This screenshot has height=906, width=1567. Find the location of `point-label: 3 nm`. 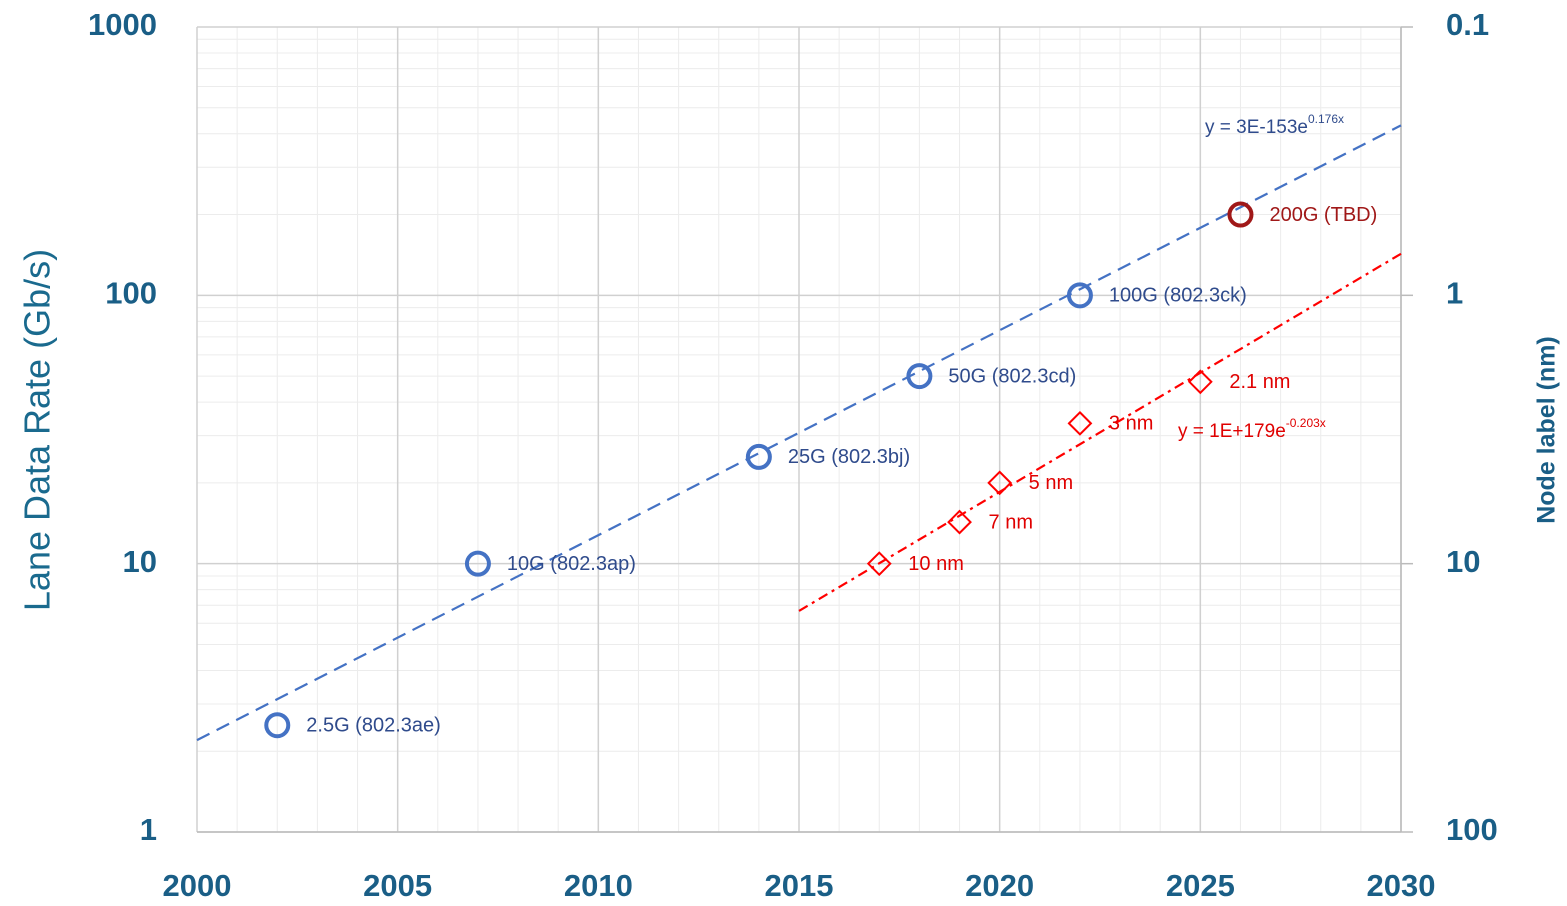

point-label: 3 nm is located at coordinates (1131, 424).